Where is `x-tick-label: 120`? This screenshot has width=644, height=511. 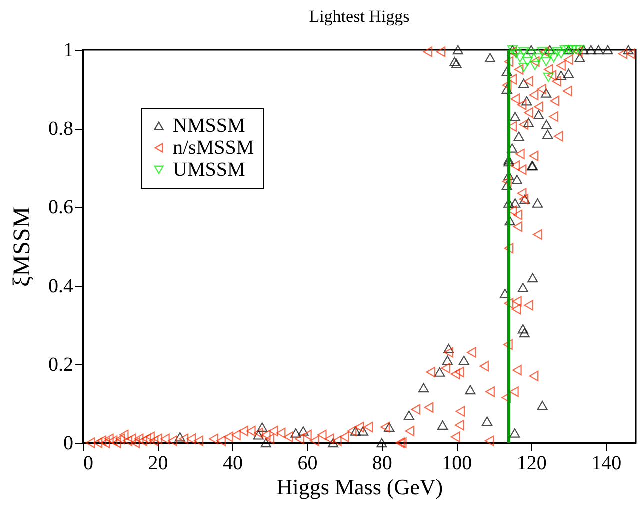
x-tick-label: 120 is located at coordinates (531, 463).